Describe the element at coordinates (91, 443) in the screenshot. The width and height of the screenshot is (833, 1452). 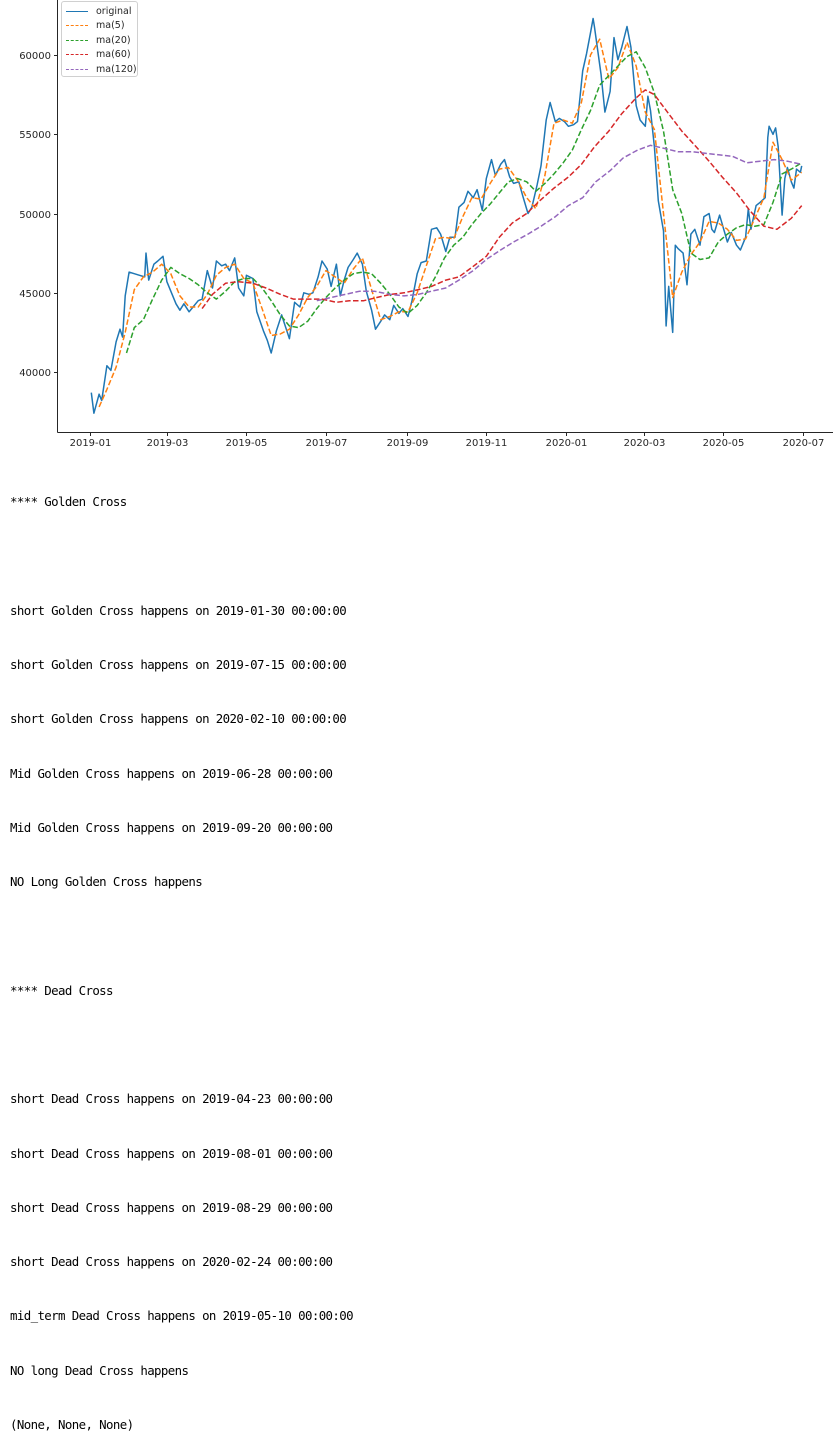
I see `x-tick-label: 2019-01` at that location.